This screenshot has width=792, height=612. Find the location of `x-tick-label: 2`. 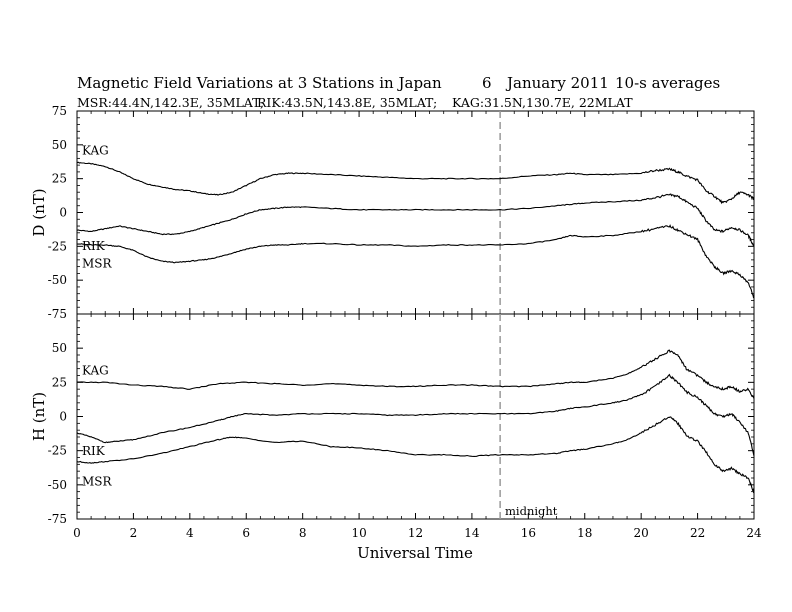

x-tick-label: 2 is located at coordinates (134, 533).